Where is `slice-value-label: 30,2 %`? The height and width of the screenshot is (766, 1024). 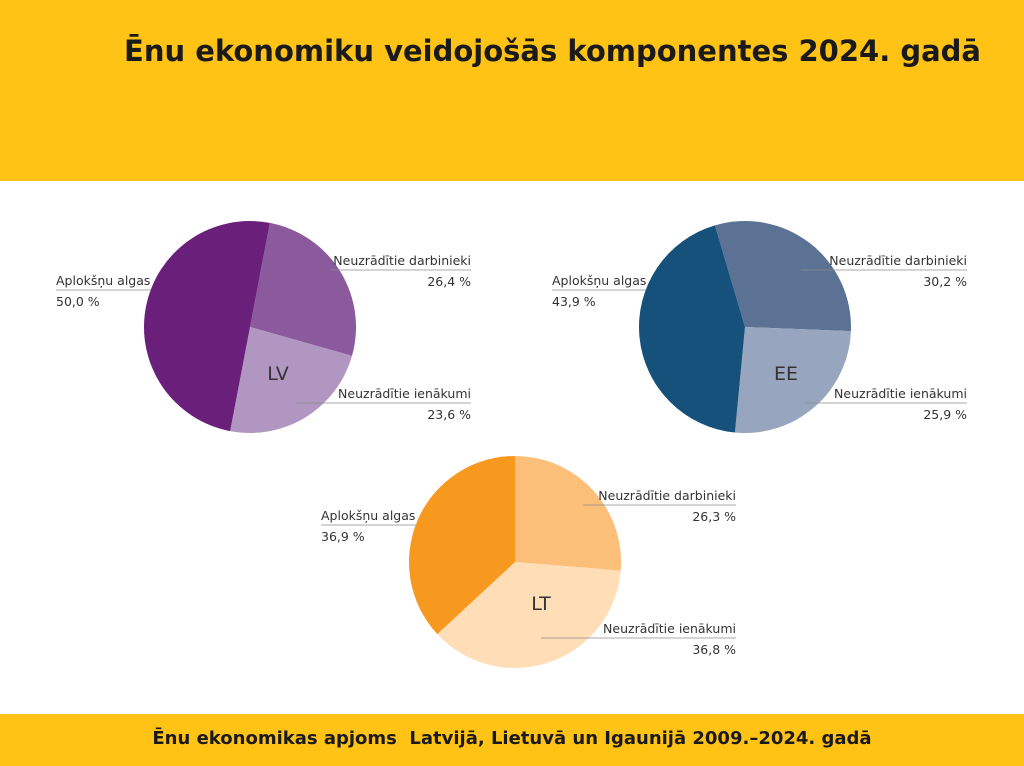 slice-value-label: 30,2 % is located at coordinates (945, 281).